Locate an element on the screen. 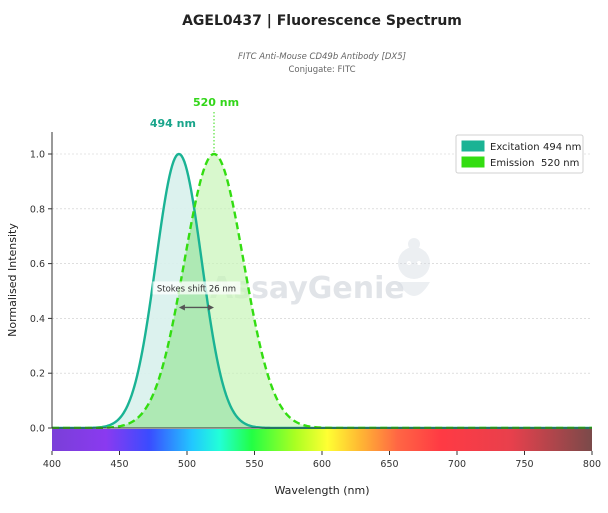  stokes-shift-annotation: Stokes shift 26 nm is located at coordinates (196, 296).